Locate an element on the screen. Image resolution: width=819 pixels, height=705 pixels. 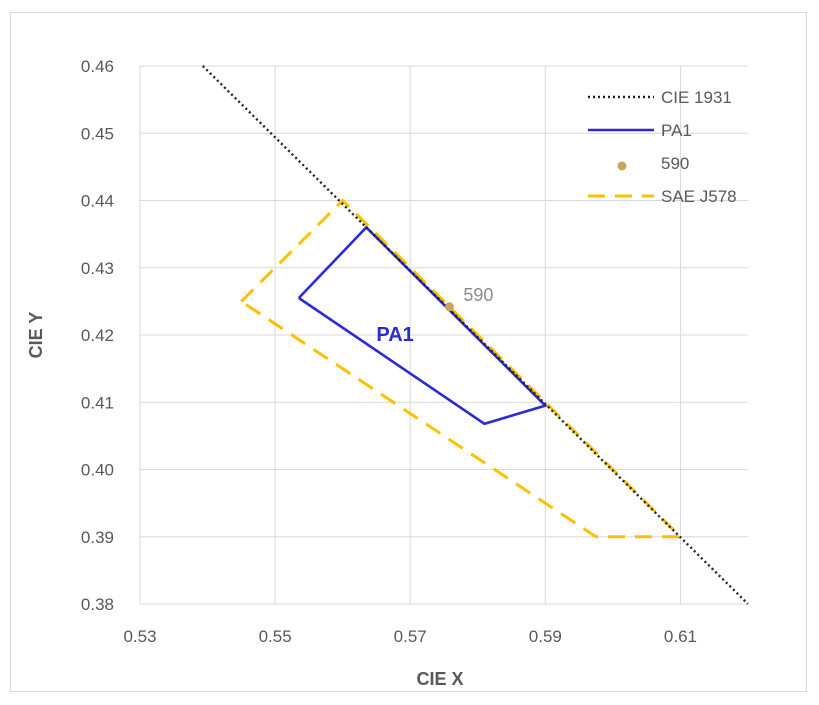
x-tick-label: 0.59 is located at coordinates (545, 636).